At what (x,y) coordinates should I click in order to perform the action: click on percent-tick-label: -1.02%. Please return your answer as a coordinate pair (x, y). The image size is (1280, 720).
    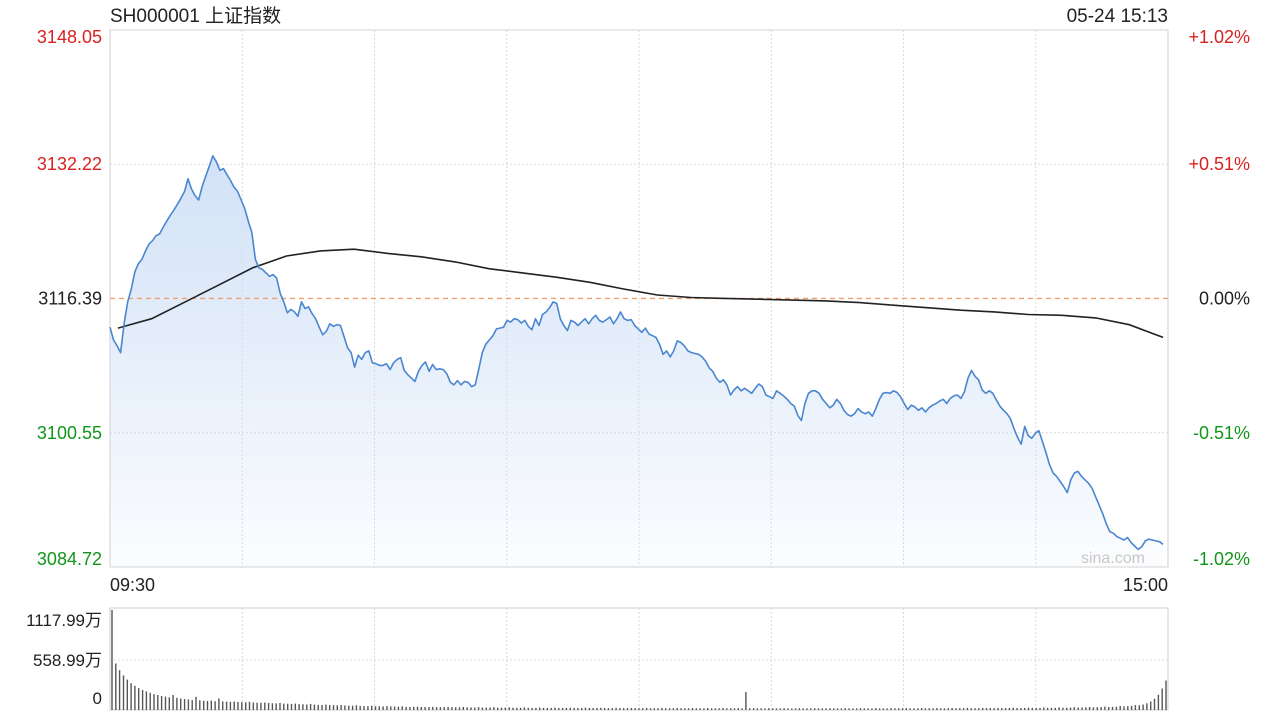
    Looking at the image, I should click on (1221, 559).